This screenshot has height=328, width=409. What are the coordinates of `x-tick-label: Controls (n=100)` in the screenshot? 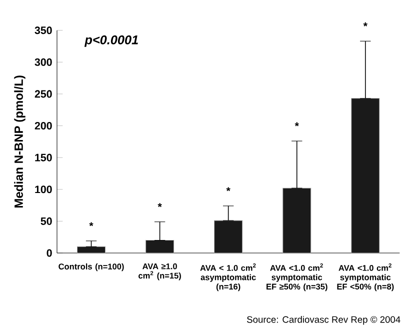 It's located at (91, 267).